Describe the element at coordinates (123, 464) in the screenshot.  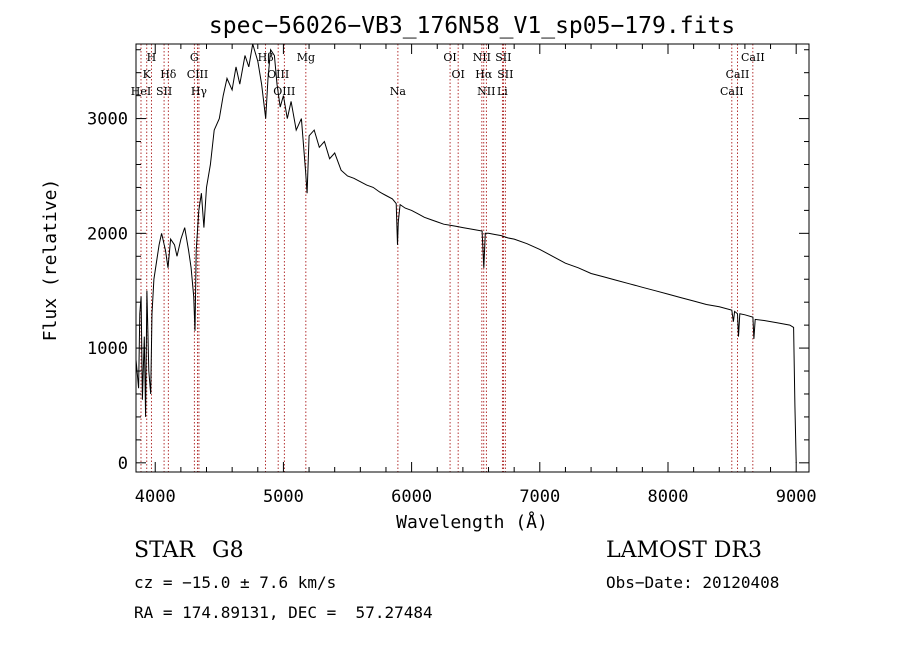
I see `y-tick-label: 0` at that location.